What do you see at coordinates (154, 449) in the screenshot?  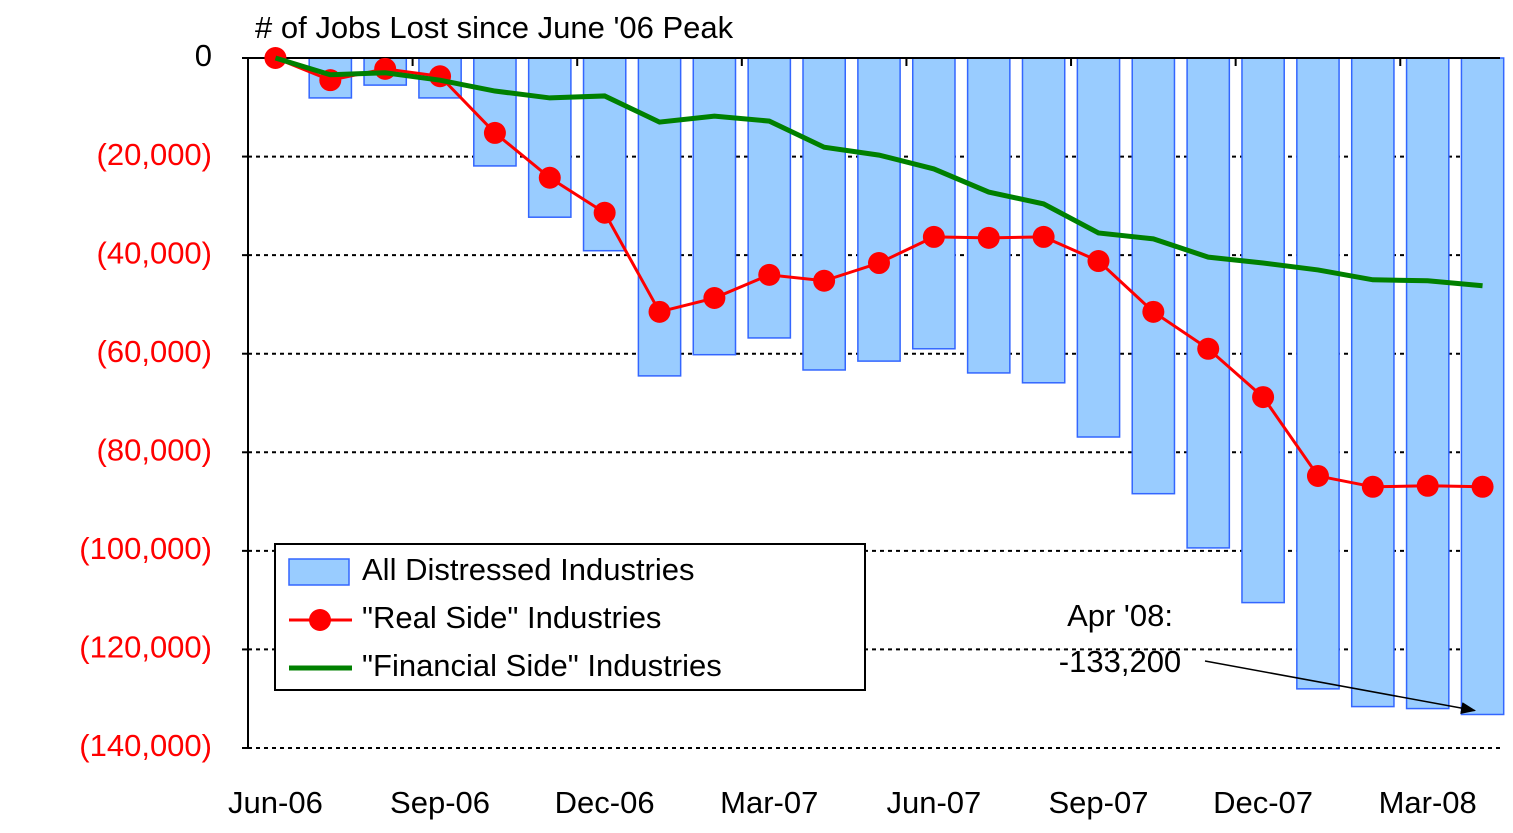 I see `y-tick-label: (80,000)` at bounding box center [154, 449].